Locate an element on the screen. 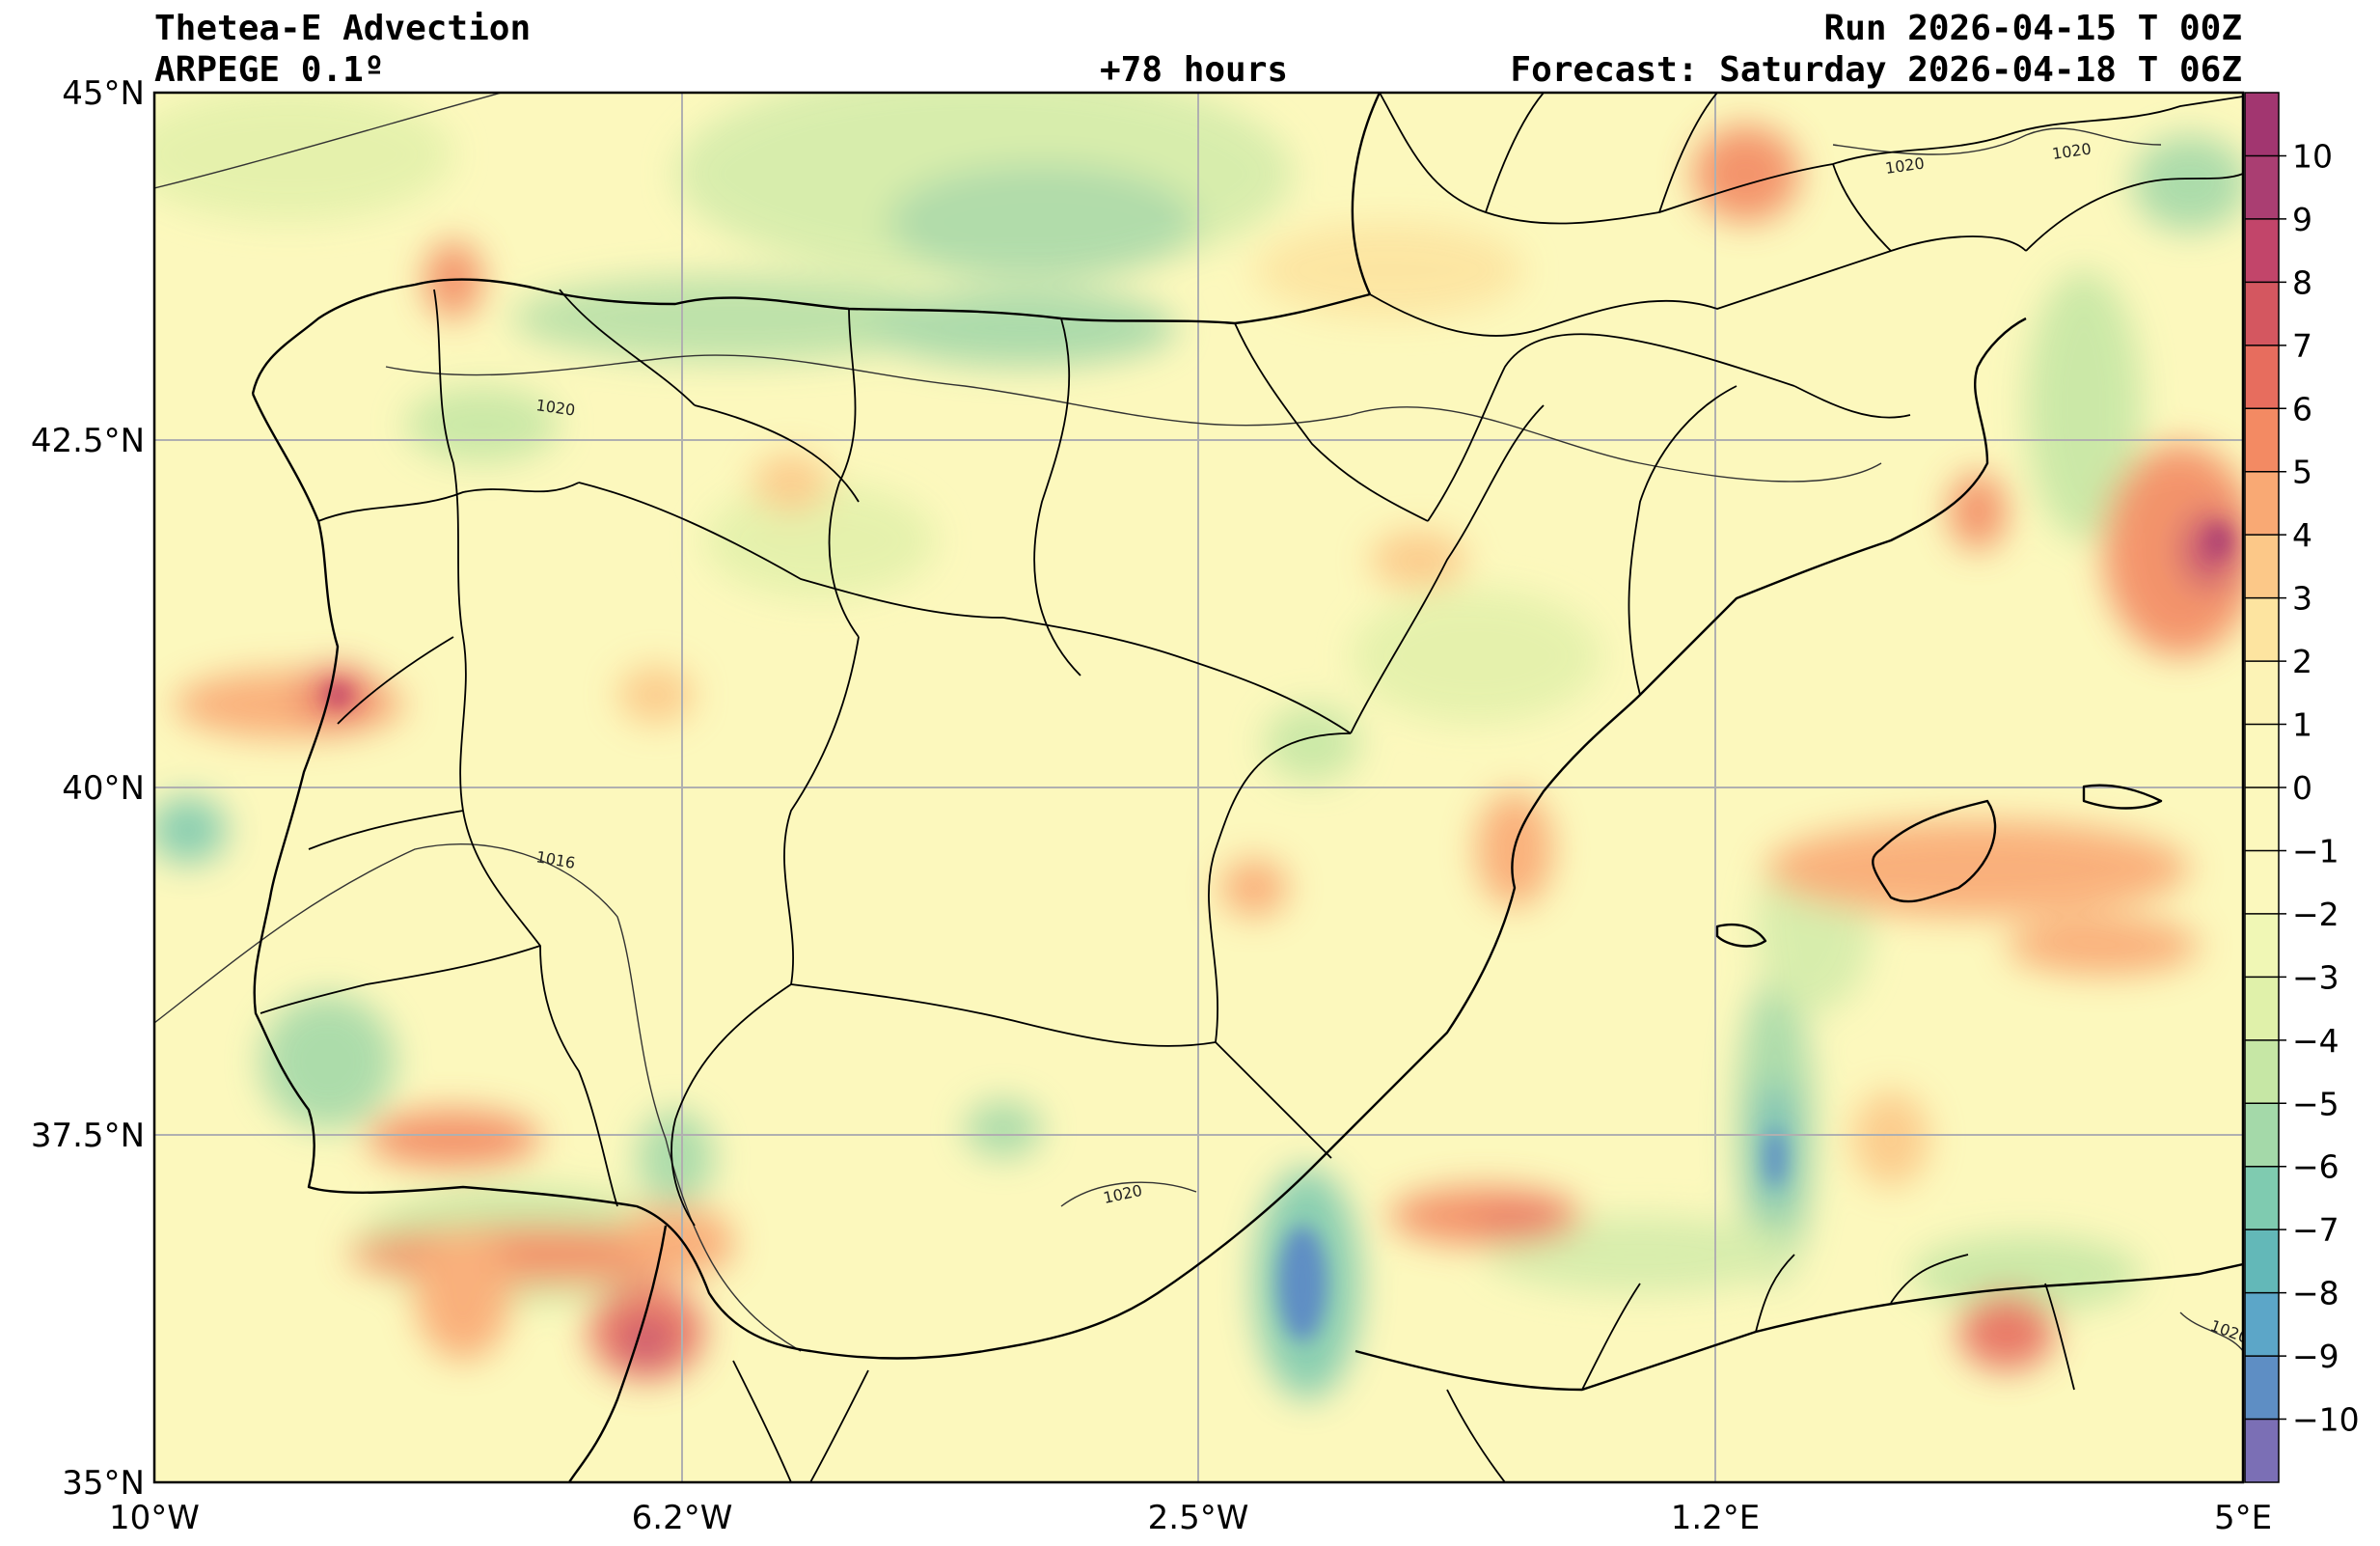  colorbar-label: 9 is located at coordinates (2302, 220).